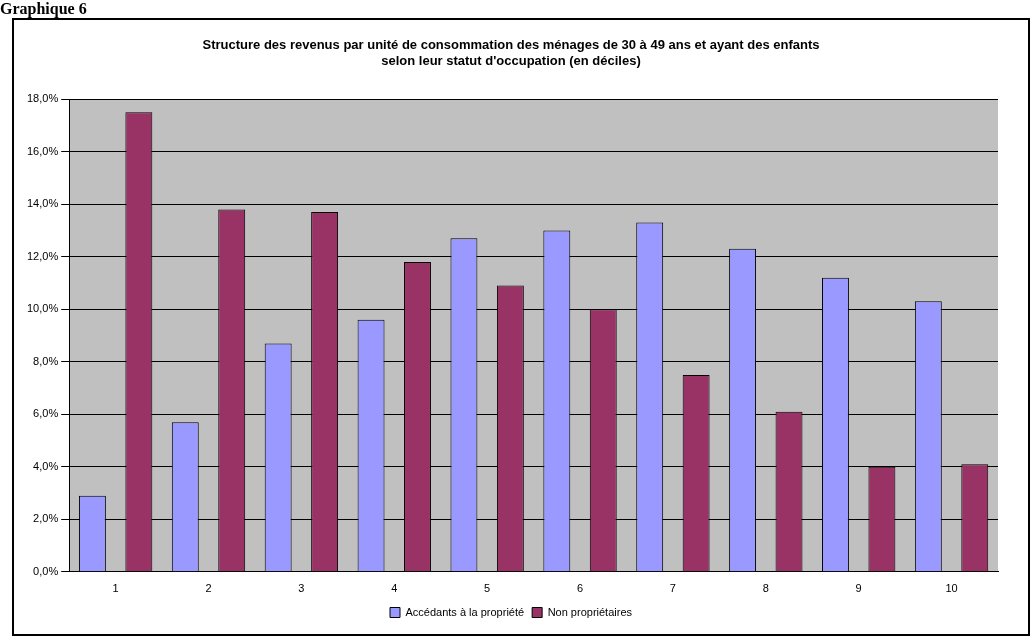 The height and width of the screenshot is (641, 1034). I want to click on x-tick-label: 6, so click(580, 588).